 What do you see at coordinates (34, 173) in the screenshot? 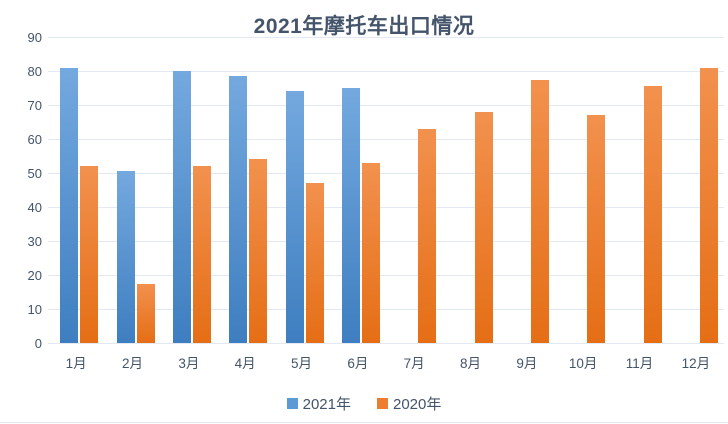
I see `y-axis-label-50: 50` at bounding box center [34, 173].